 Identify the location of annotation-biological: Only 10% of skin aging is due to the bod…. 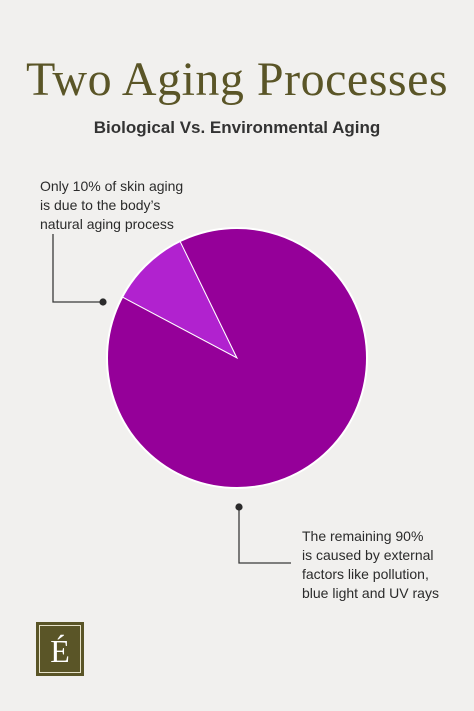
(111, 205).